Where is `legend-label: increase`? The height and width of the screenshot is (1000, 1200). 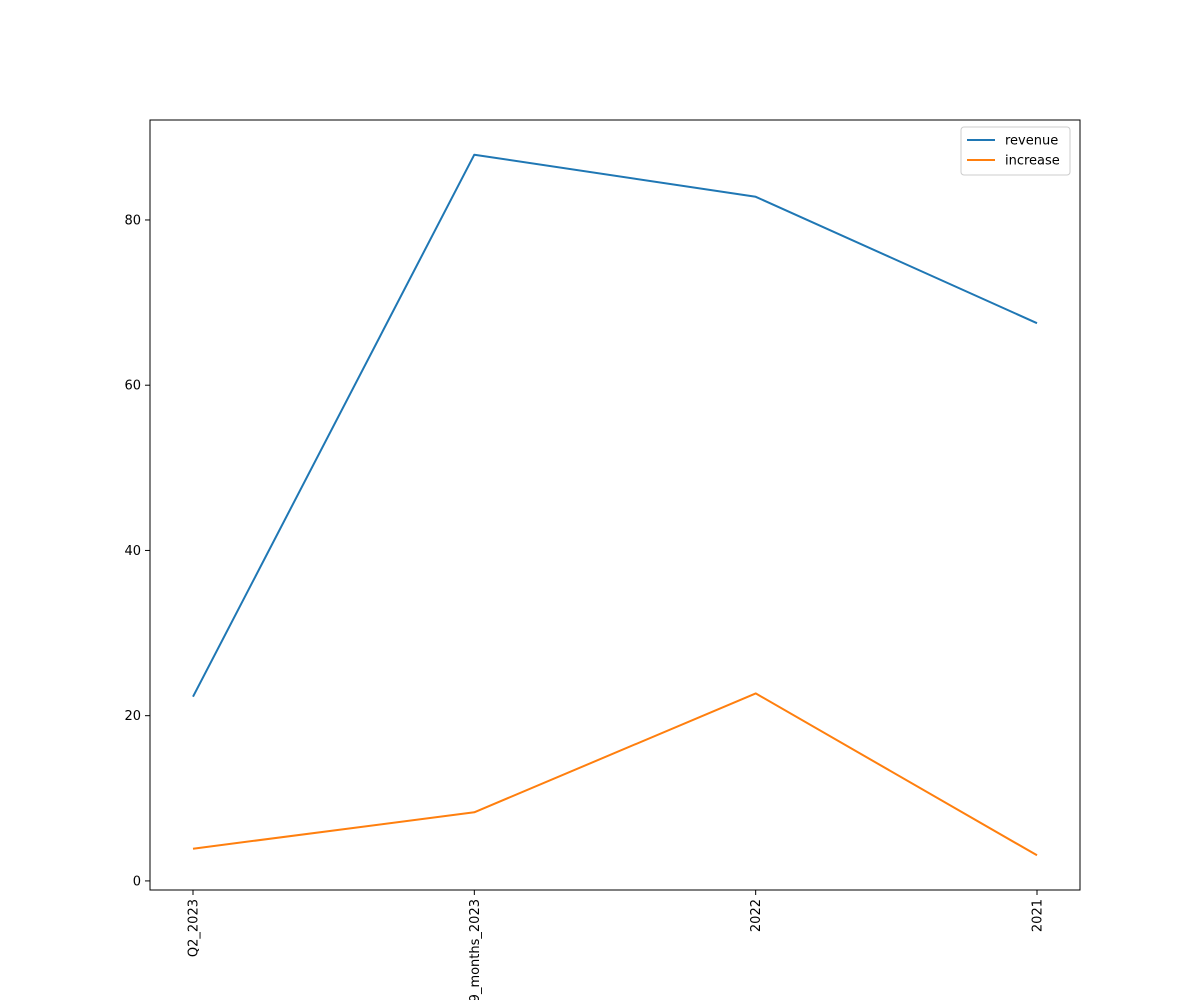 legend-label: increase is located at coordinates (1032, 161).